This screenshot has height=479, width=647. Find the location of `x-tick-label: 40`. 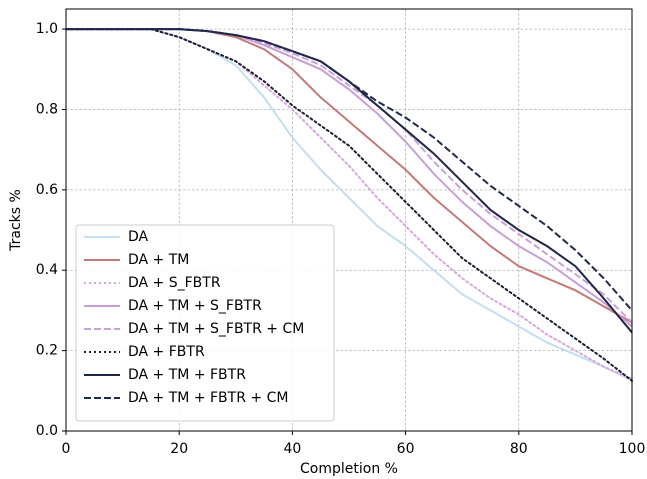

x-tick-label: 40 is located at coordinates (292, 449).